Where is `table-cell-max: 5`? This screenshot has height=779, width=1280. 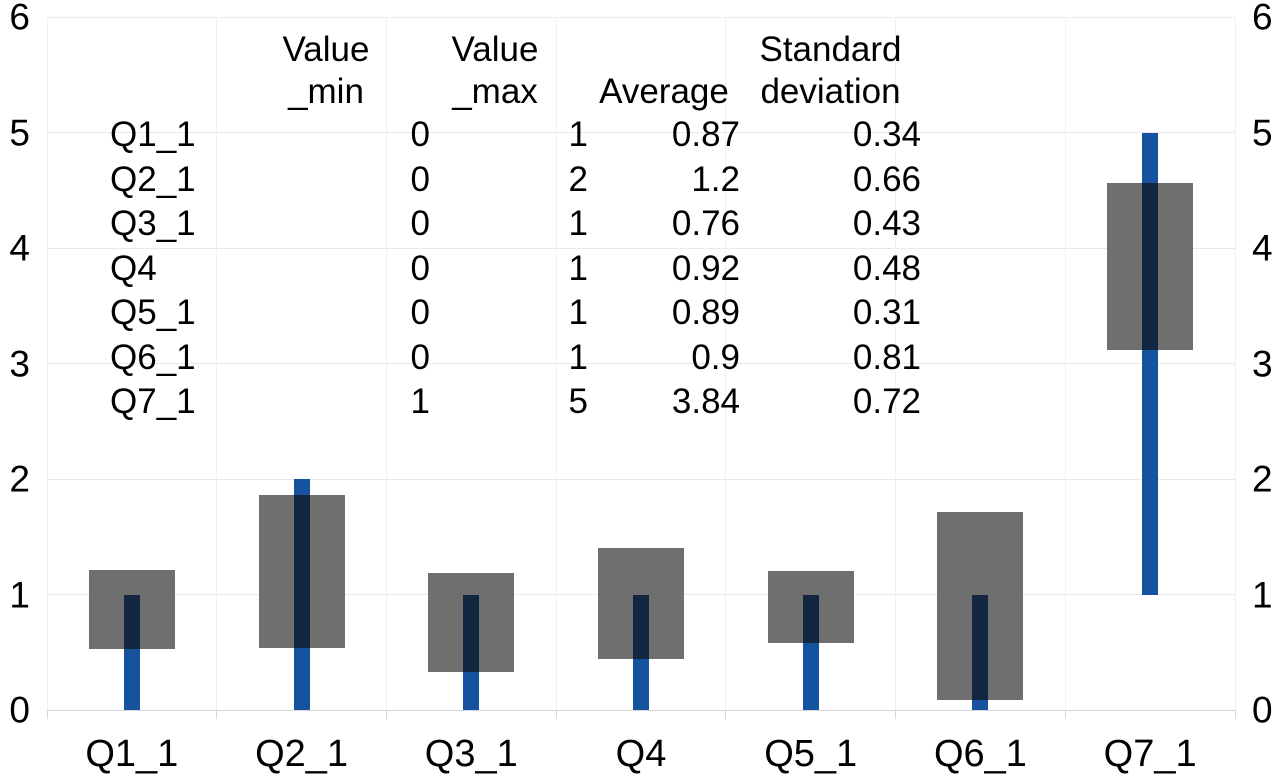
table-cell-max: 5 is located at coordinates (578, 401).